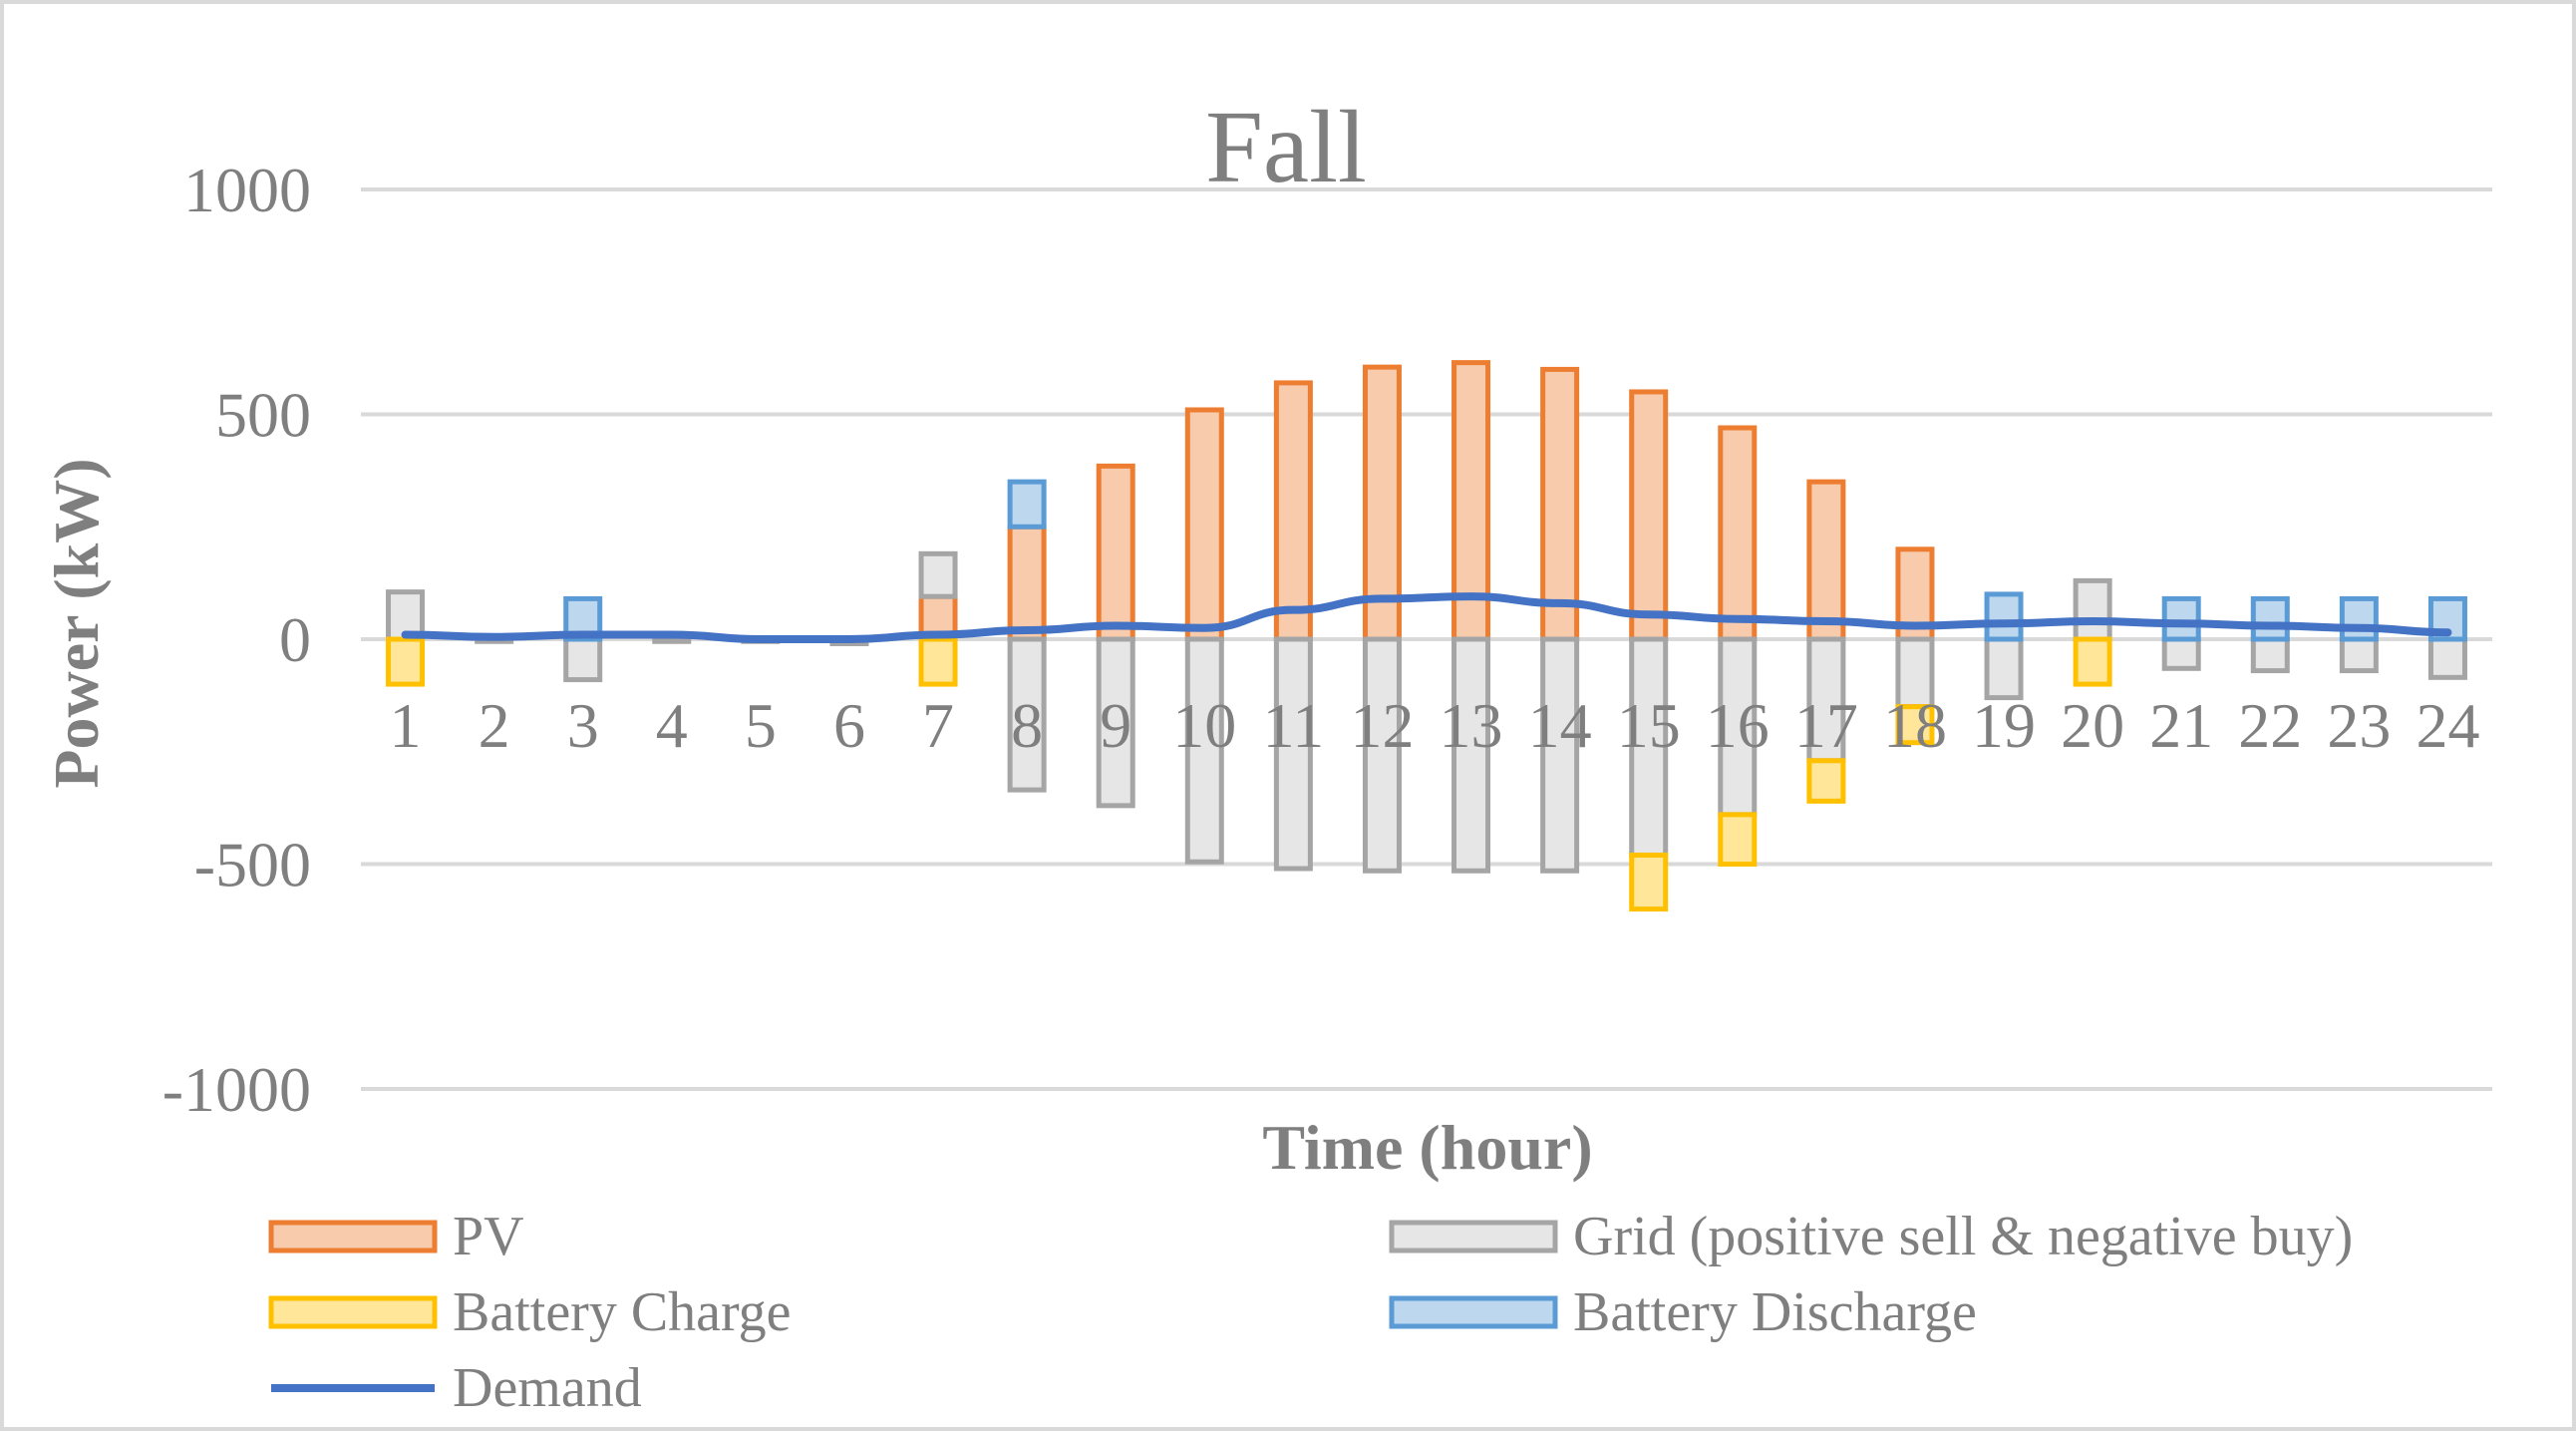 The height and width of the screenshot is (1431, 2576). What do you see at coordinates (583, 725) in the screenshot?
I see `x-tick-label: 3` at bounding box center [583, 725].